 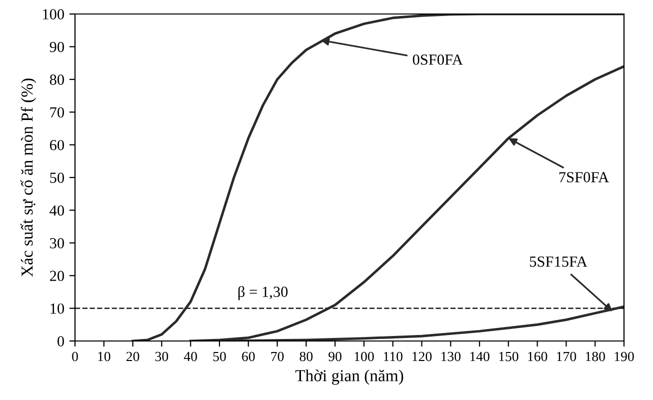 What do you see at coordinates (624, 357) in the screenshot?
I see `x-tick-label: 190` at bounding box center [624, 357].